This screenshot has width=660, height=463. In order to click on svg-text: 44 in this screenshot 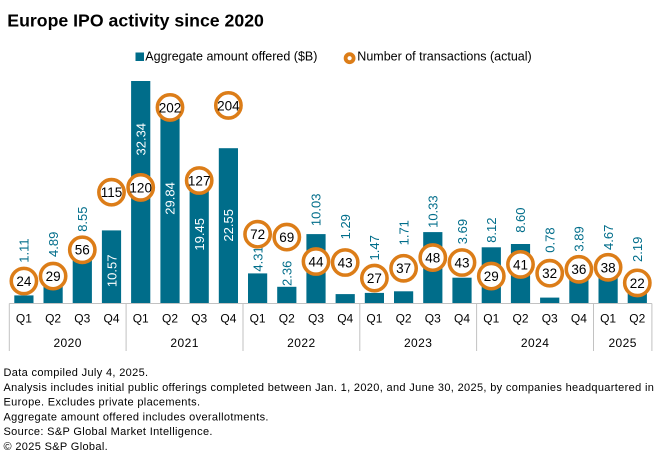, I will do `click(316, 261)`.